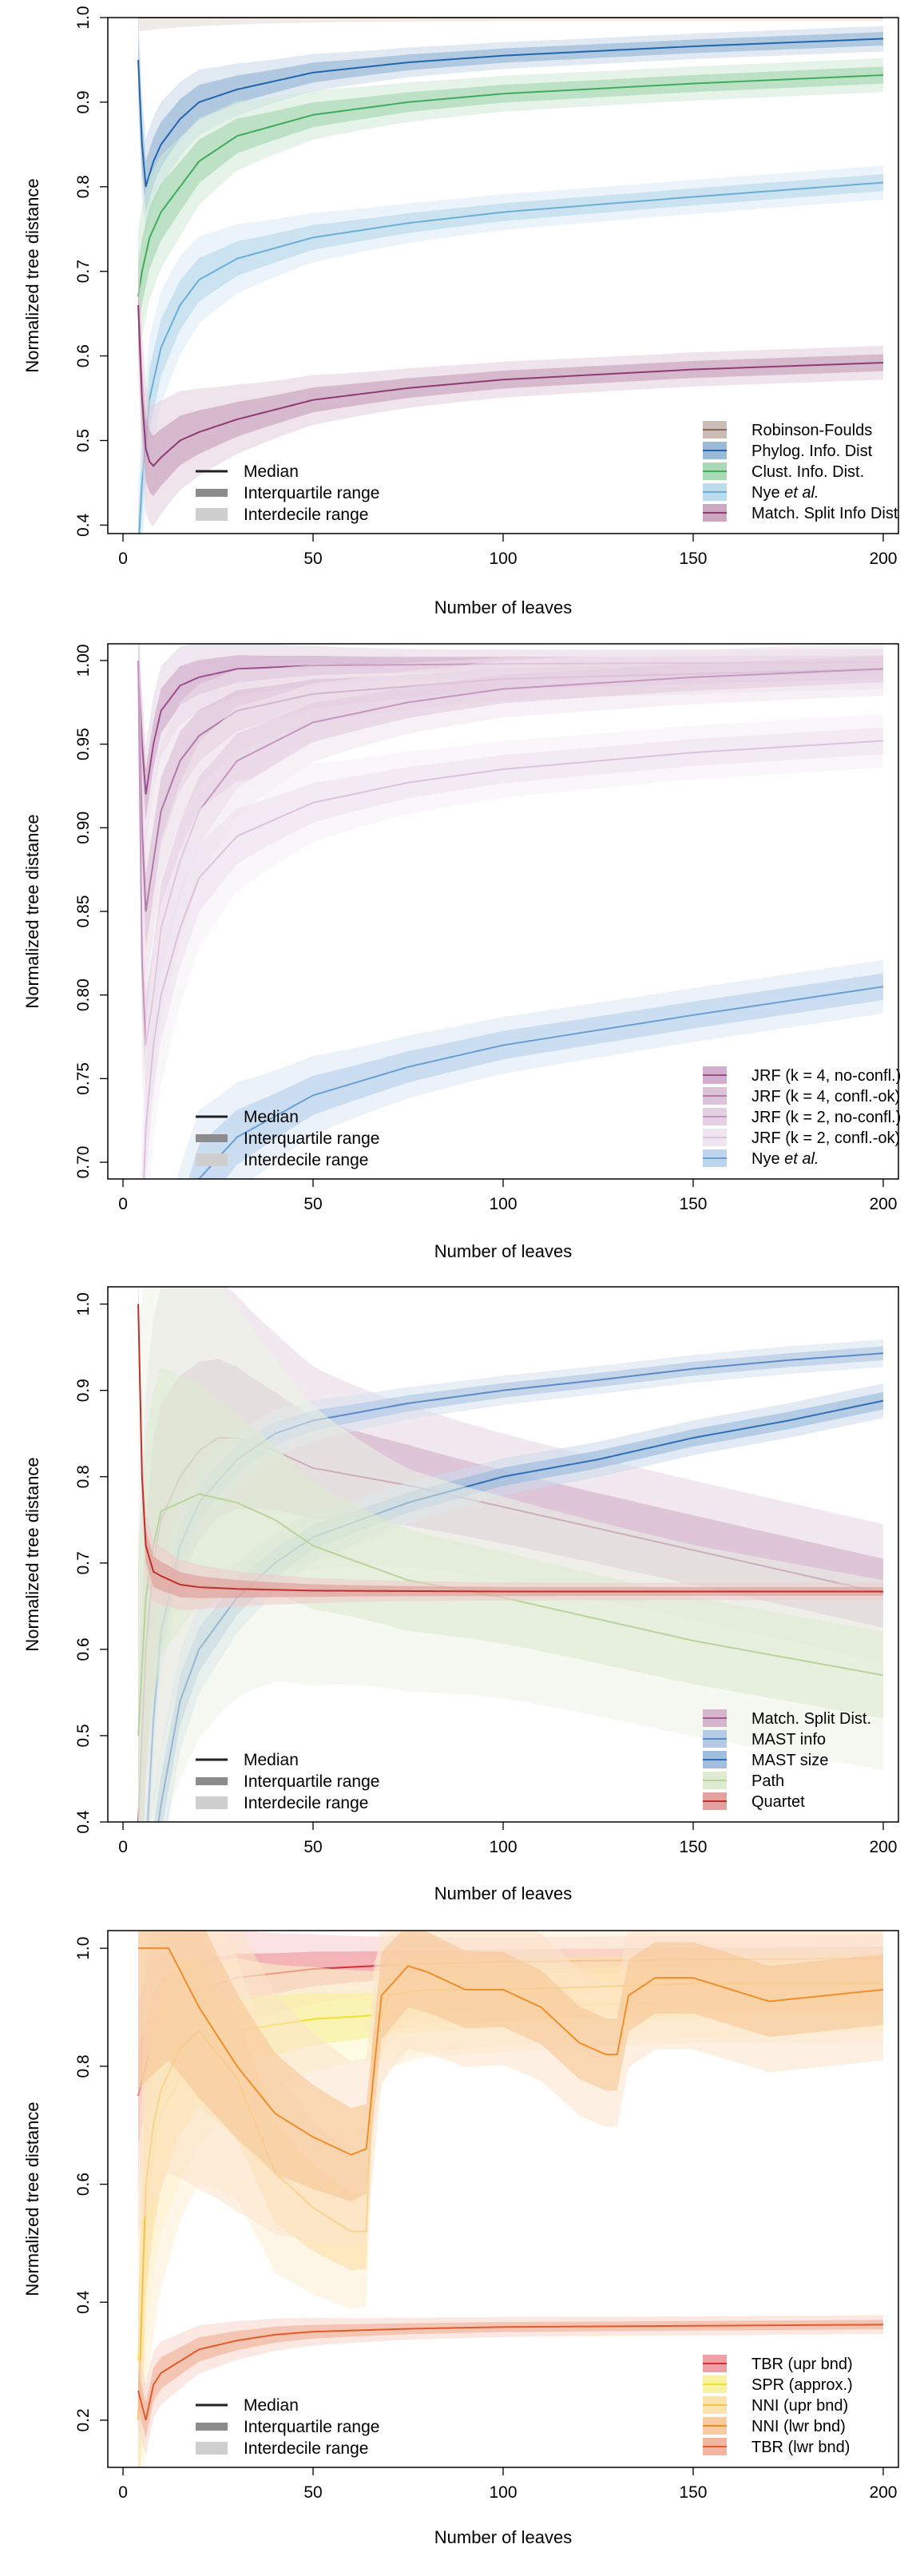 The width and height of the screenshot is (920, 2576). I want to click on y-tick-label-4: 0.85, so click(84, 911).